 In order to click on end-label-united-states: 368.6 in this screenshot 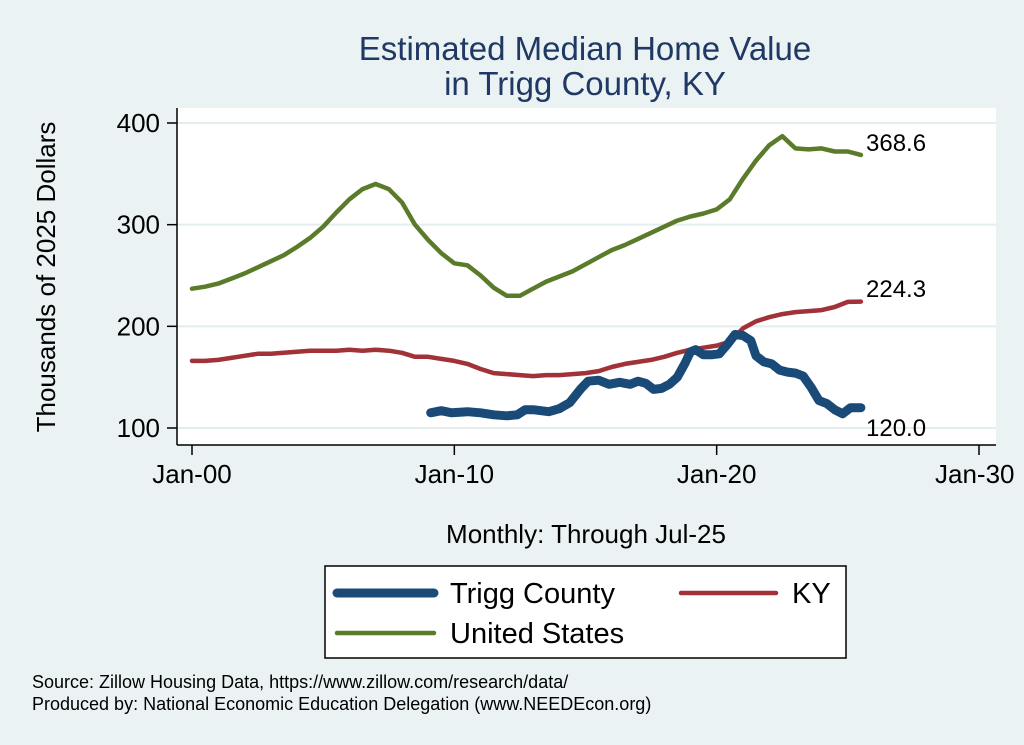, I will do `click(896, 143)`.